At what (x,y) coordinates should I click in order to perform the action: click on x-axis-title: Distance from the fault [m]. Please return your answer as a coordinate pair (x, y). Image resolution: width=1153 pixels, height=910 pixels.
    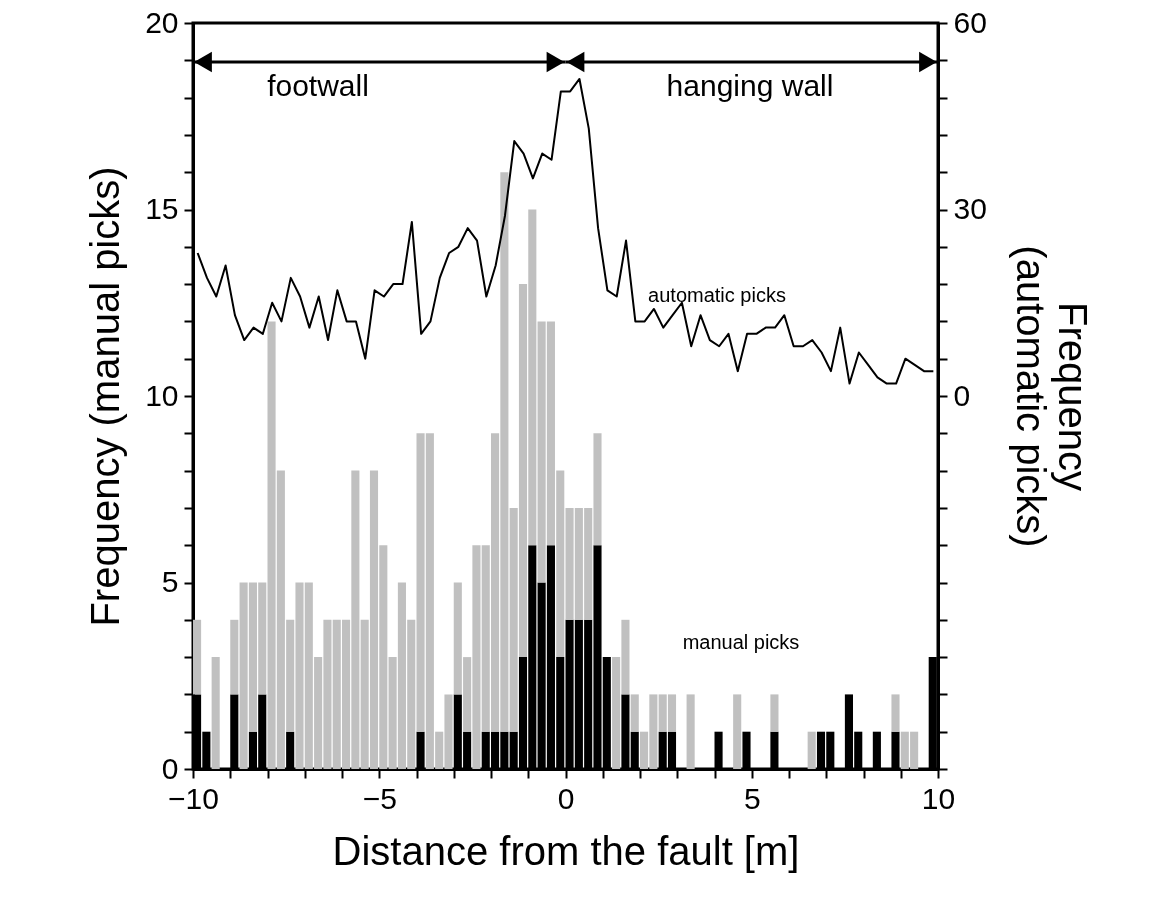
    Looking at the image, I should click on (566, 850).